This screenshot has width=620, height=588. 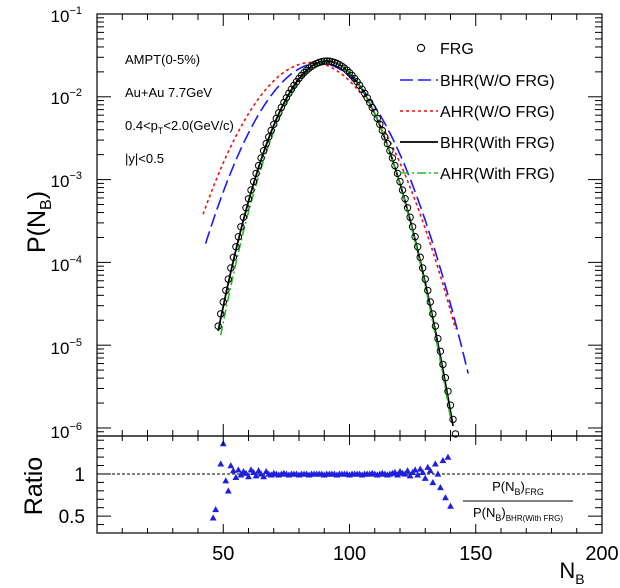 What do you see at coordinates (39, 222) in the screenshot?
I see `top-y-axis-title: P(NB)` at bounding box center [39, 222].